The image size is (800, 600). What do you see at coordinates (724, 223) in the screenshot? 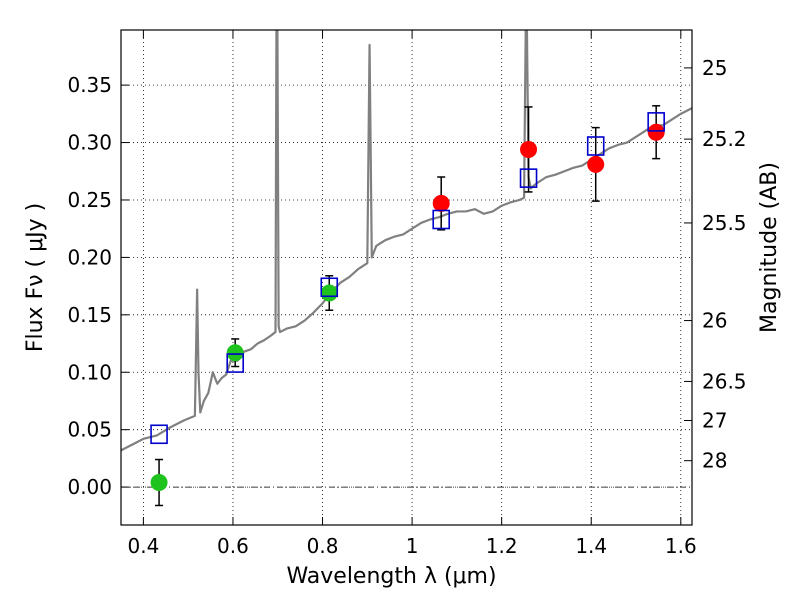
I see `mag-tick-label: 25.5` at bounding box center [724, 223].